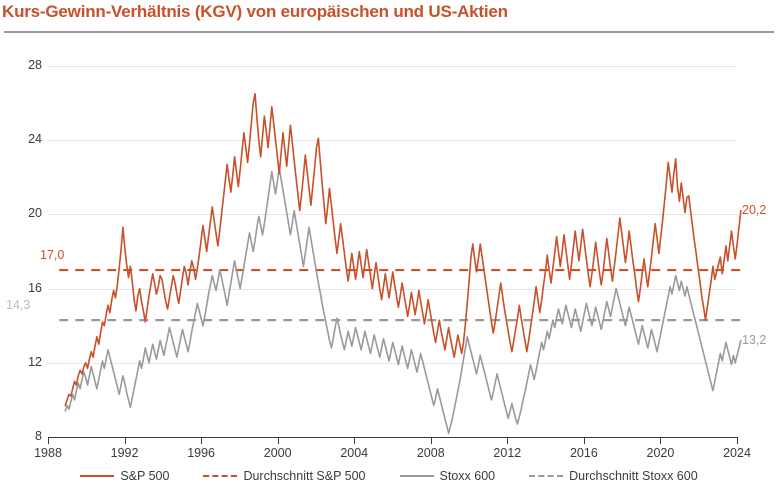 The width and height of the screenshot is (778, 486). What do you see at coordinates (48, 453) in the screenshot?
I see `x-axis-tick-label: 1988` at bounding box center [48, 453].